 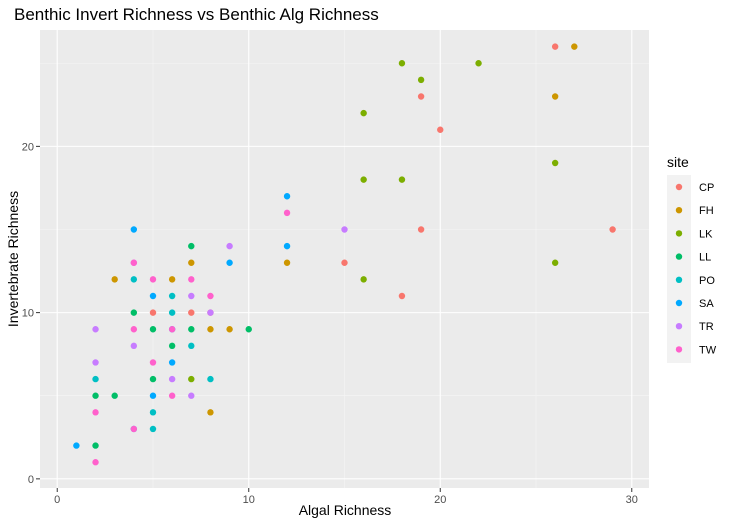 I want to click on y-tick-label: 10, so click(x=28, y=314).